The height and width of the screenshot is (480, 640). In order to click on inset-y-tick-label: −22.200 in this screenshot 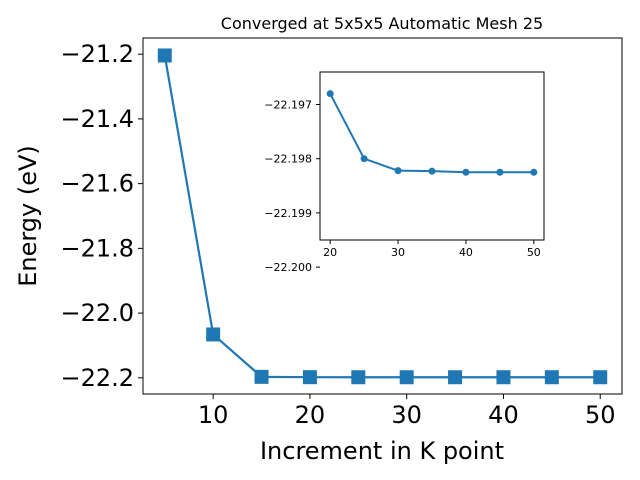, I will do `click(288, 267)`.